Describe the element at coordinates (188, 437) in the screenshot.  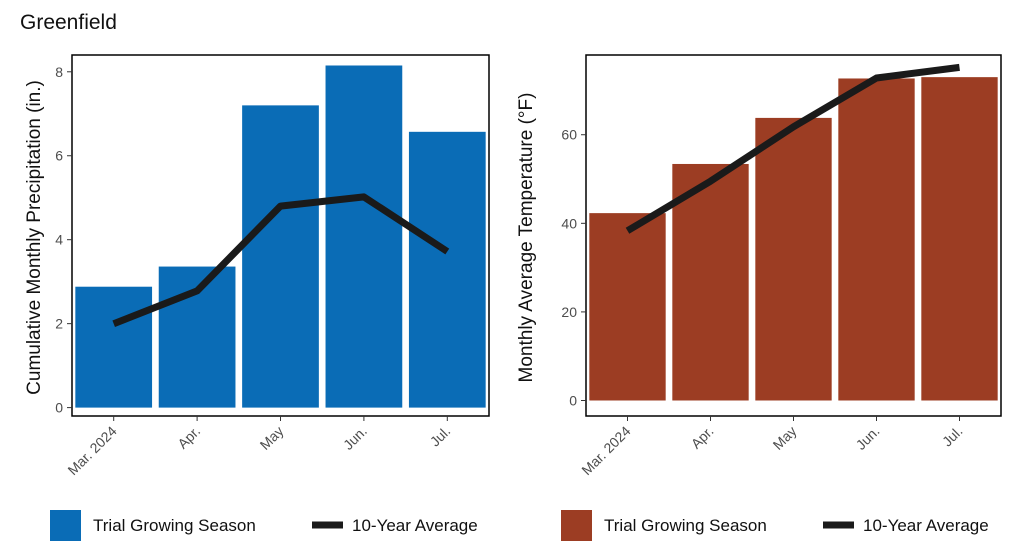
I see `x-tick-label-precip-1: Apr.` at that location.